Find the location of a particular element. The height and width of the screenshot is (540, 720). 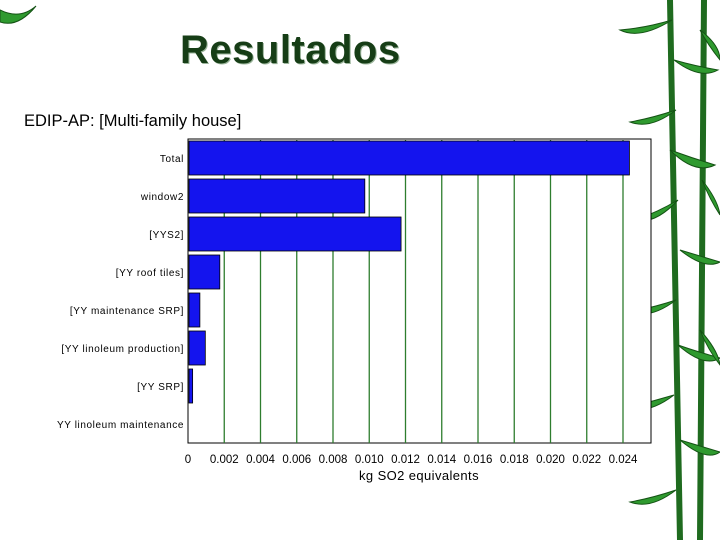

x-tick-label: 0.010 is located at coordinates (369, 460).